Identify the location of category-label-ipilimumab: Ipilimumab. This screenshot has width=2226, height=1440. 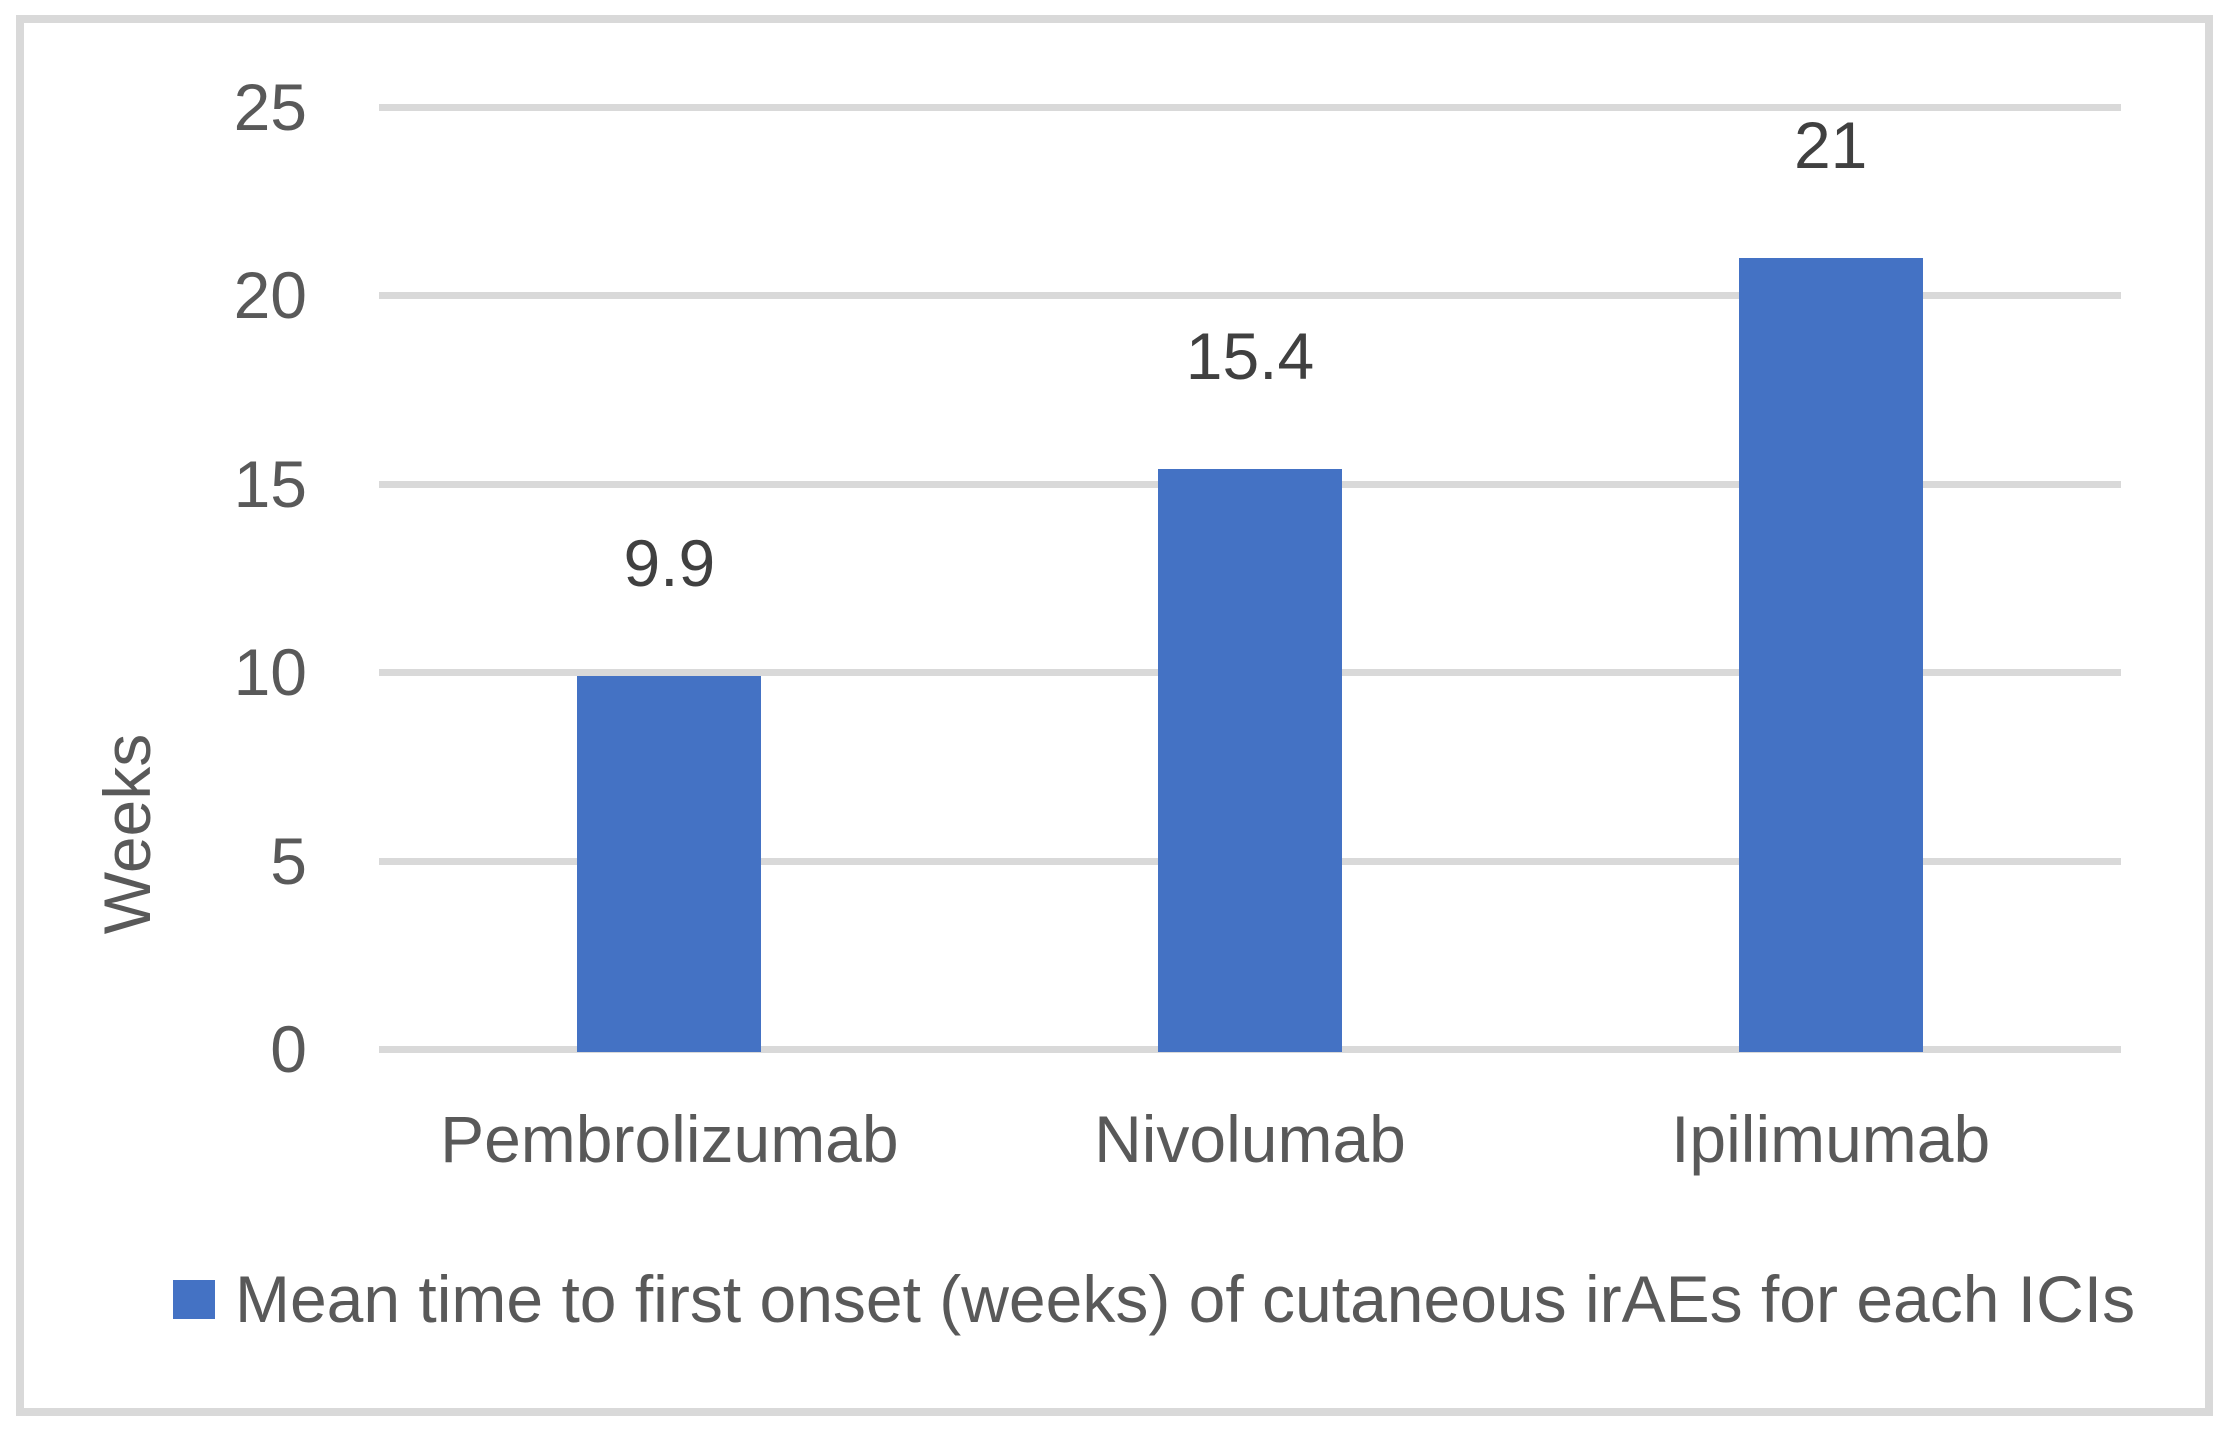
(1831, 1139).